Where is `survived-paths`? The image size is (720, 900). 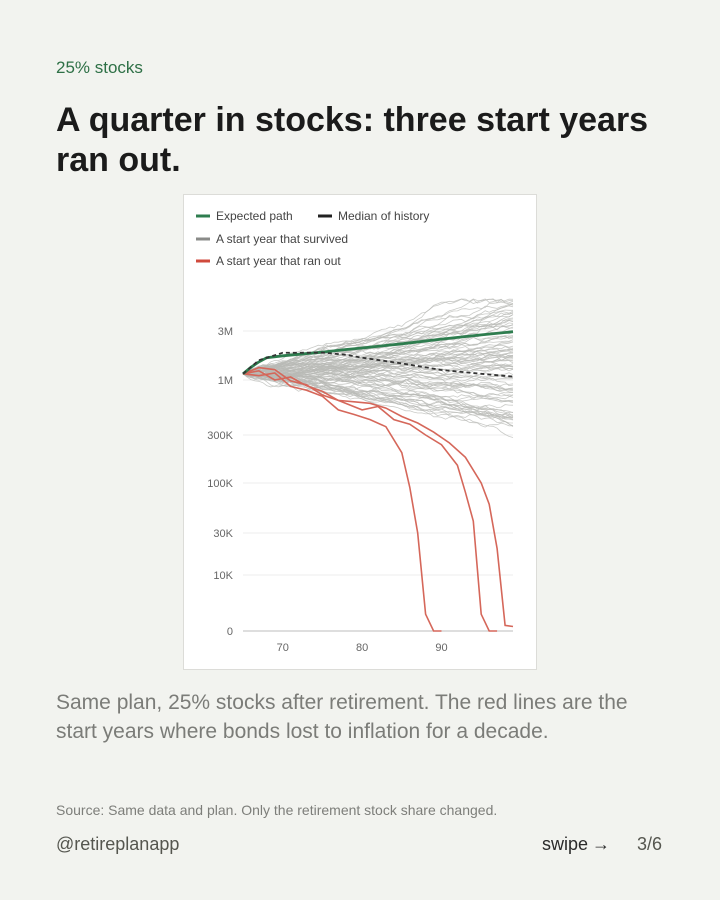 survived-paths is located at coordinates (378, 368).